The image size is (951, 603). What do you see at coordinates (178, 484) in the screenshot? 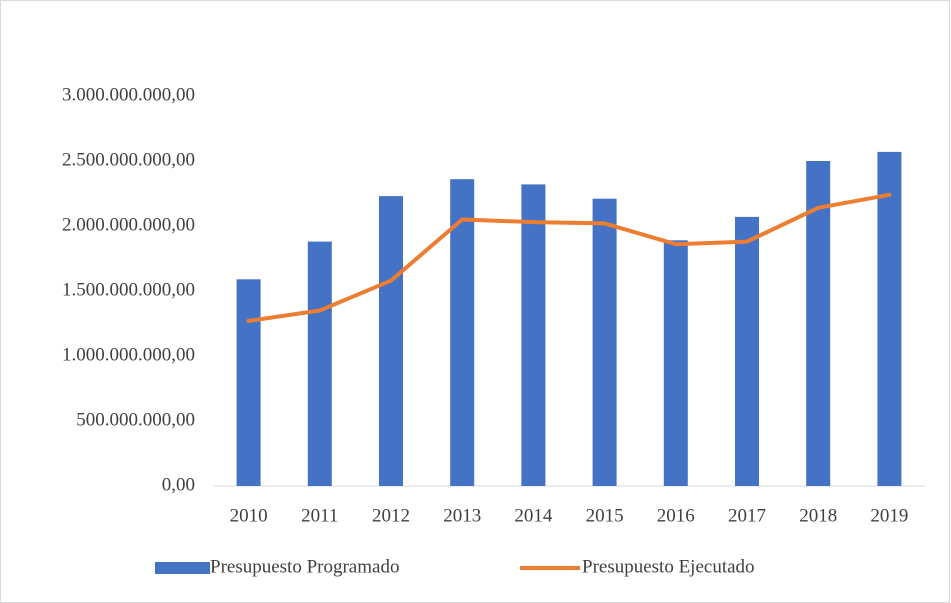
I see `y-tick-label: 0,00` at bounding box center [178, 484].